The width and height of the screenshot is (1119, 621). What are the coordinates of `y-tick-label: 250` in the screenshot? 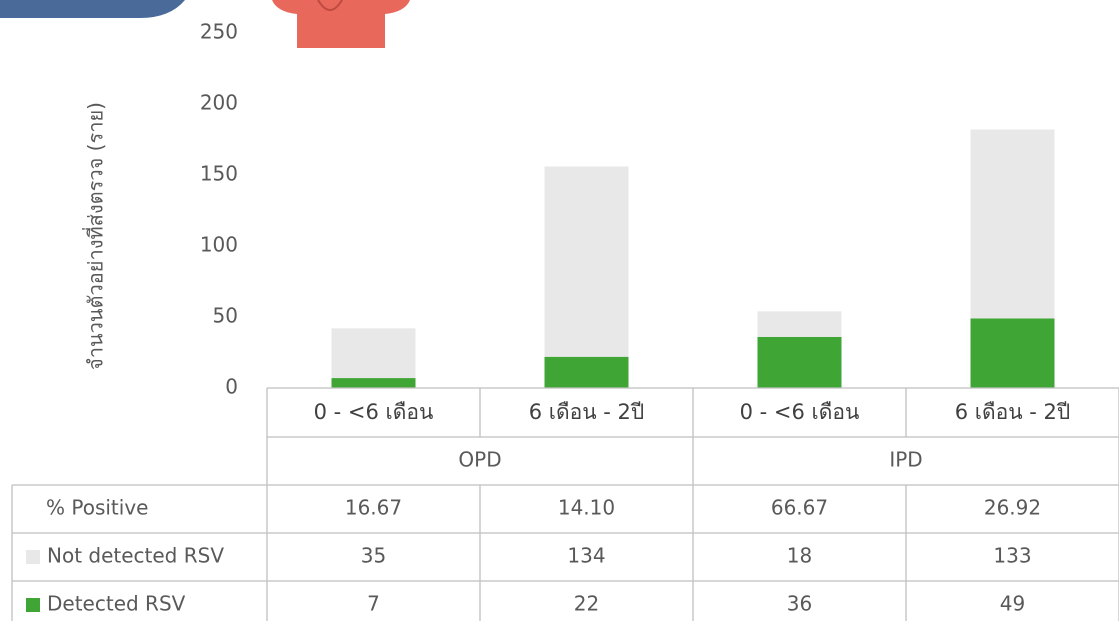 It's located at (219, 32).